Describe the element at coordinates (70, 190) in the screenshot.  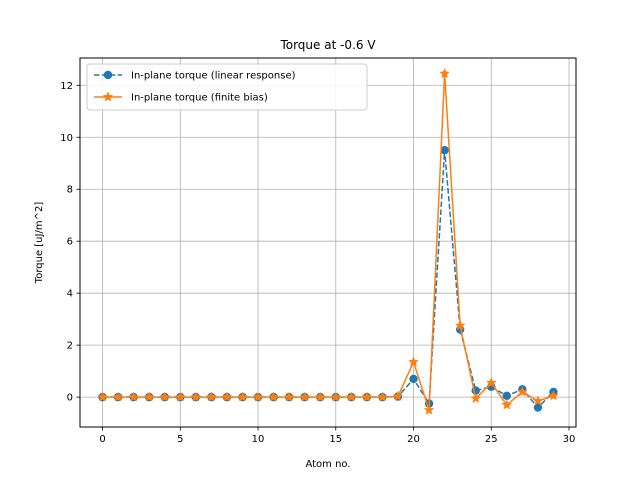
I see `y-tick-label: 8` at that location.